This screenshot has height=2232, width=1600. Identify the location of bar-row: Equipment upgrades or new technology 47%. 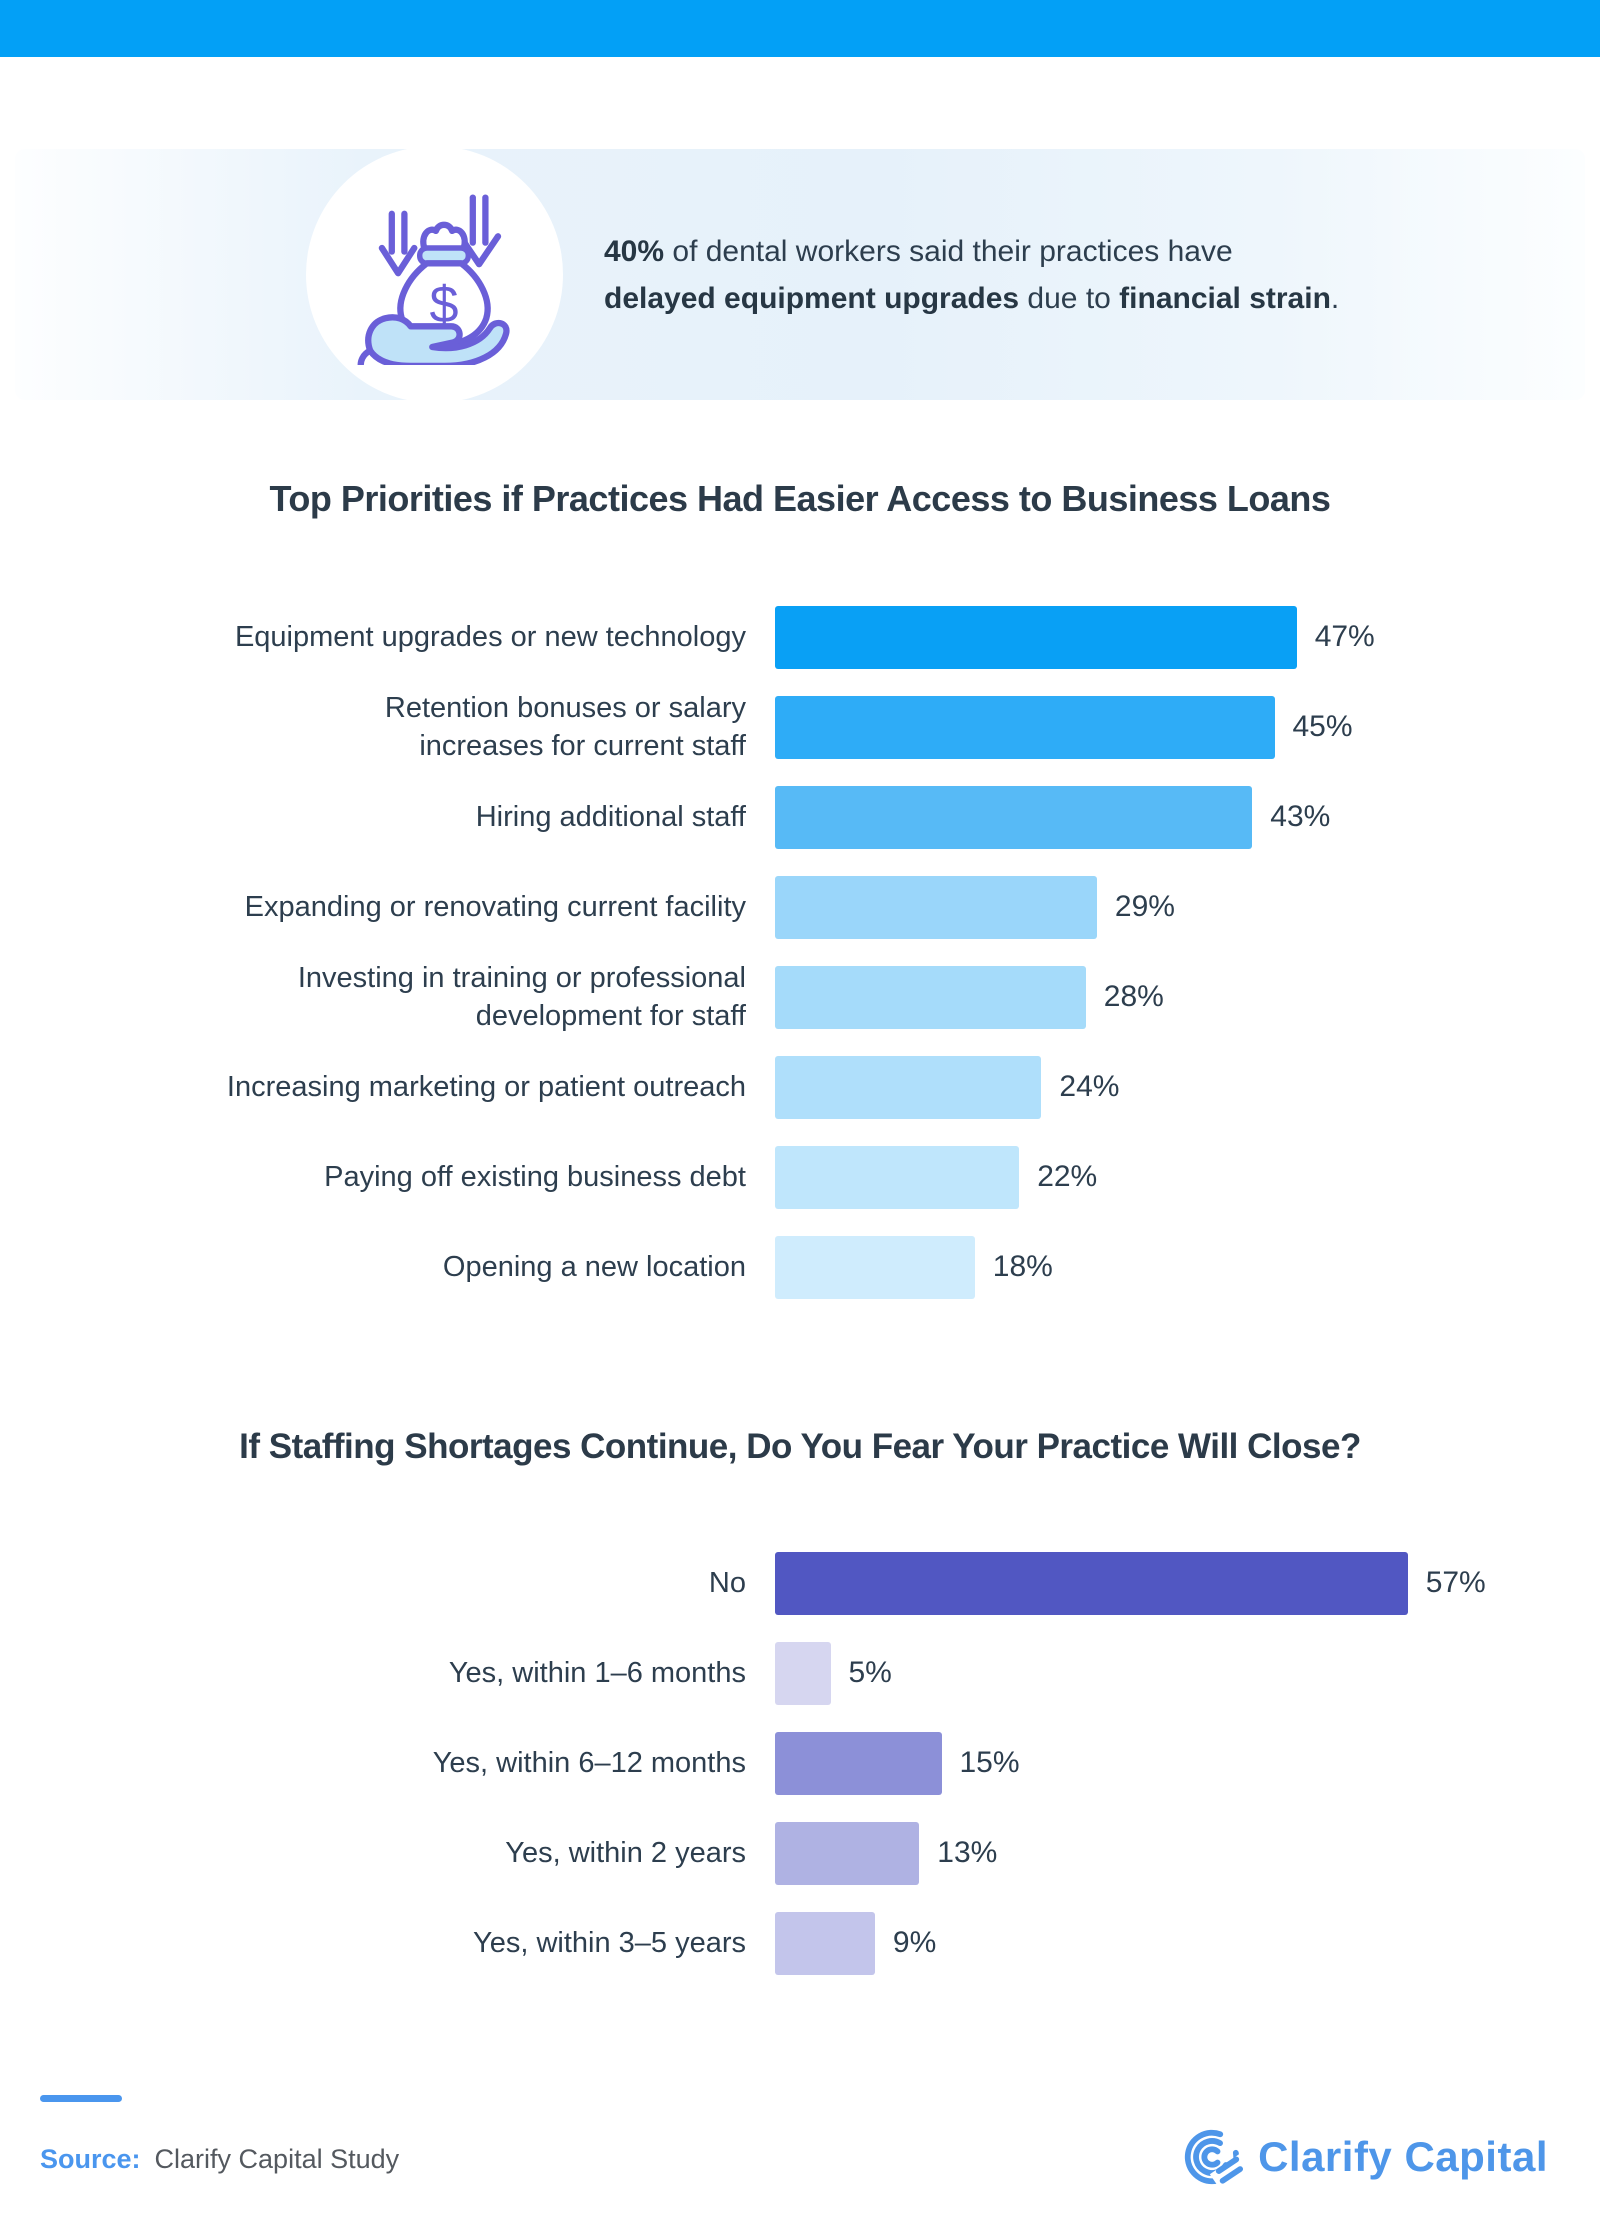
(800, 637).